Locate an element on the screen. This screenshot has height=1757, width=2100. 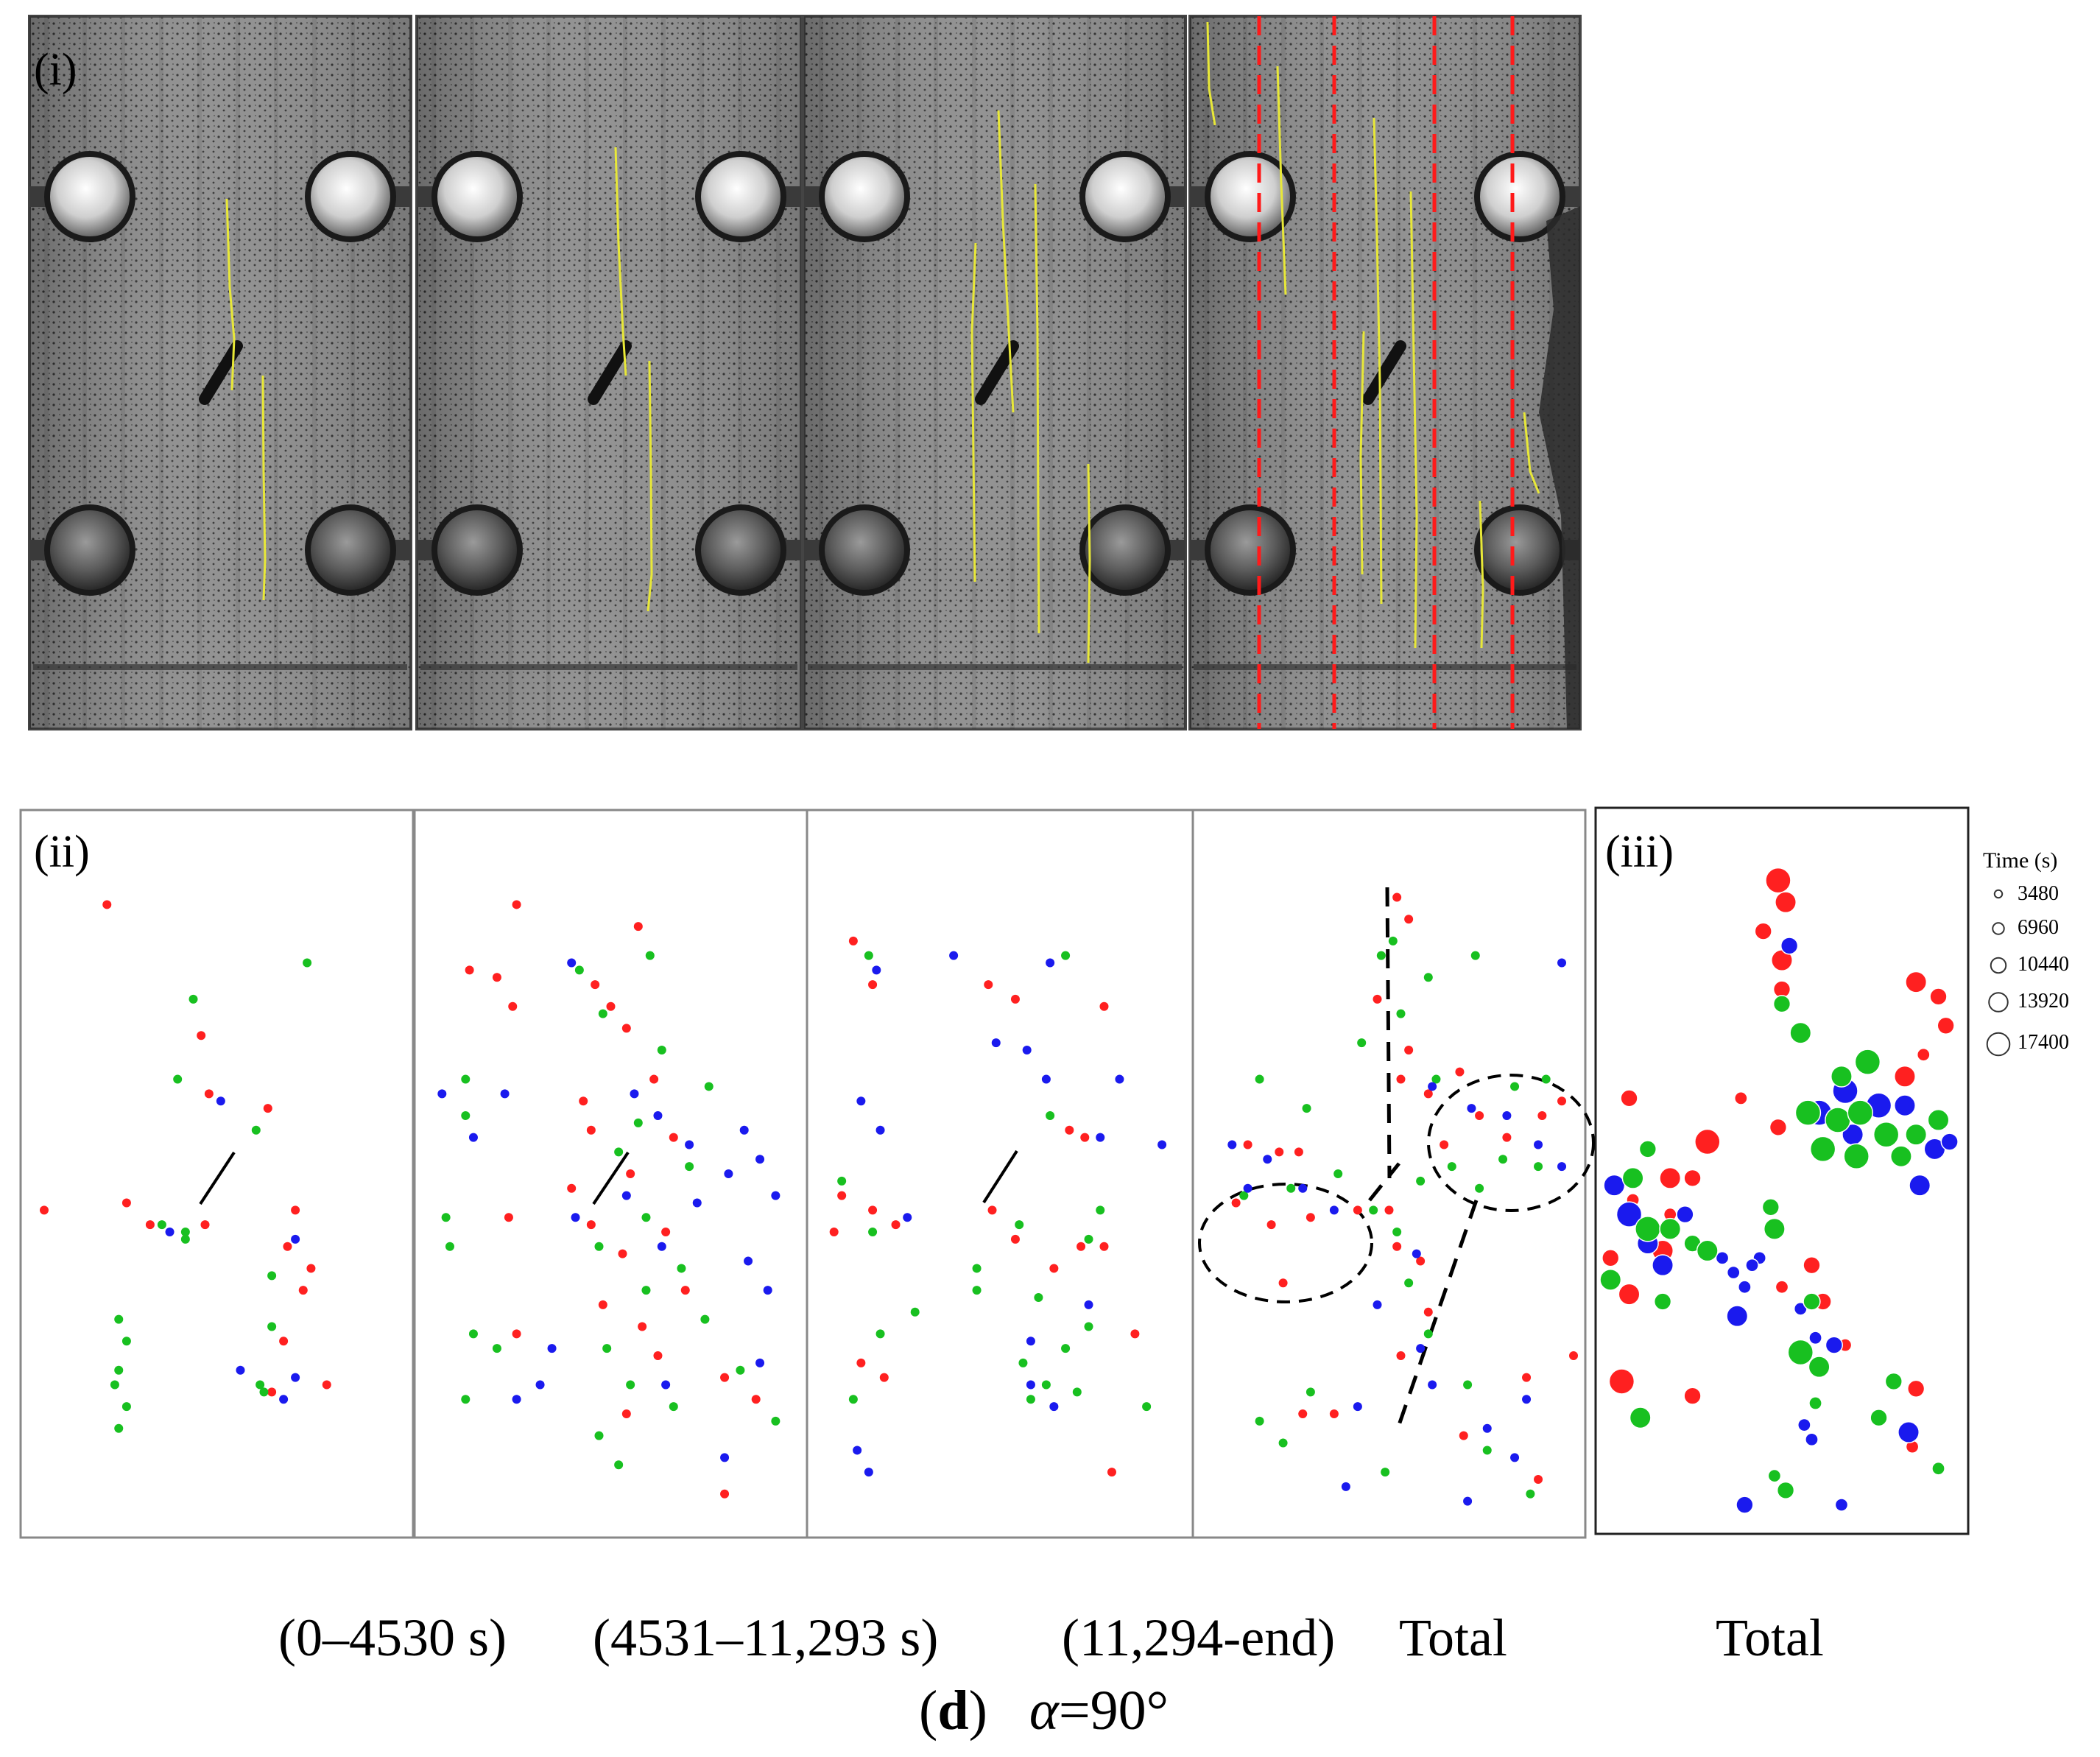
legend-title: Time (s) is located at coordinates (2020, 860).